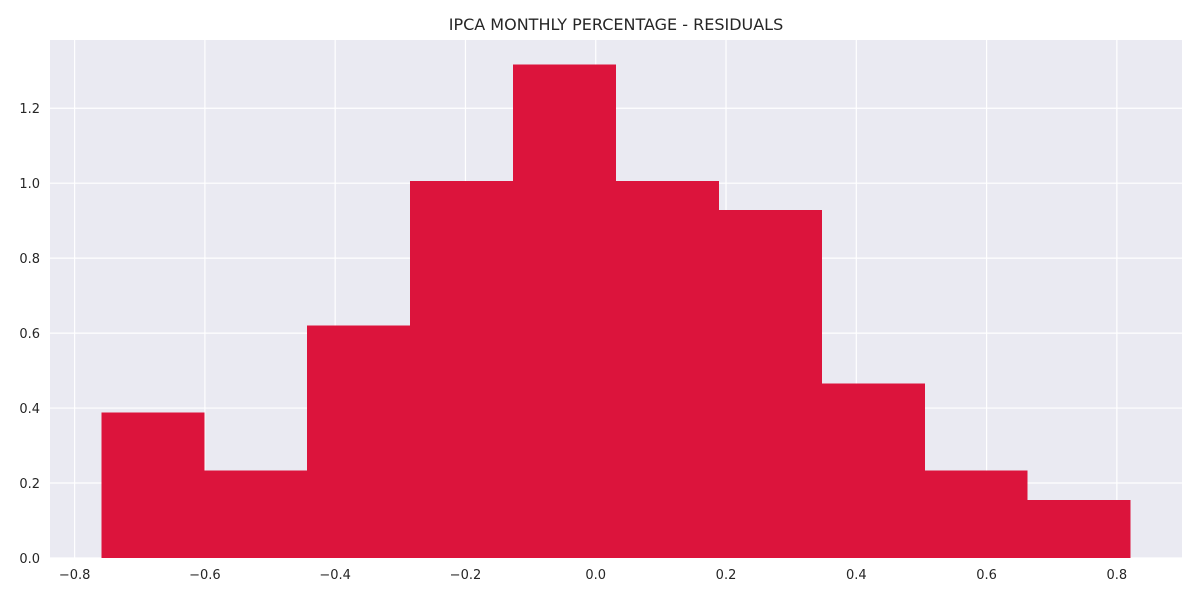 This screenshot has height=600, width=1200. Describe the element at coordinates (856, 575) in the screenshot. I see `x-tick-label: 0.4` at that location.